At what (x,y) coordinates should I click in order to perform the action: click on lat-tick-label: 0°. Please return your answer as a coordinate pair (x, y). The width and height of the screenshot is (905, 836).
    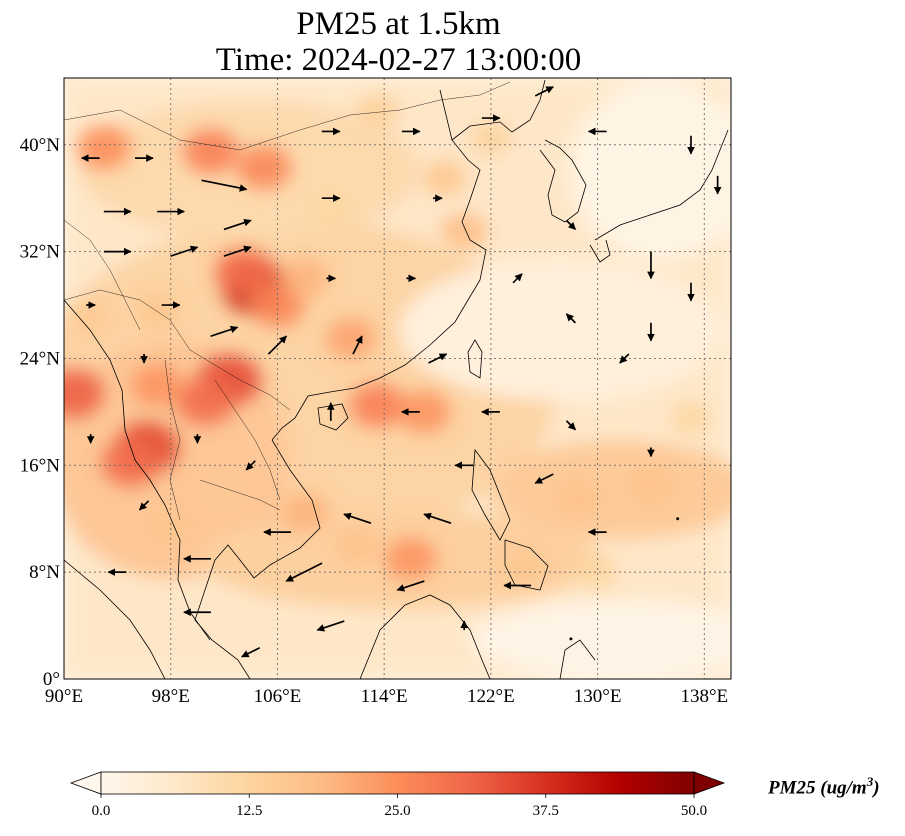
    Looking at the image, I should click on (51, 679).